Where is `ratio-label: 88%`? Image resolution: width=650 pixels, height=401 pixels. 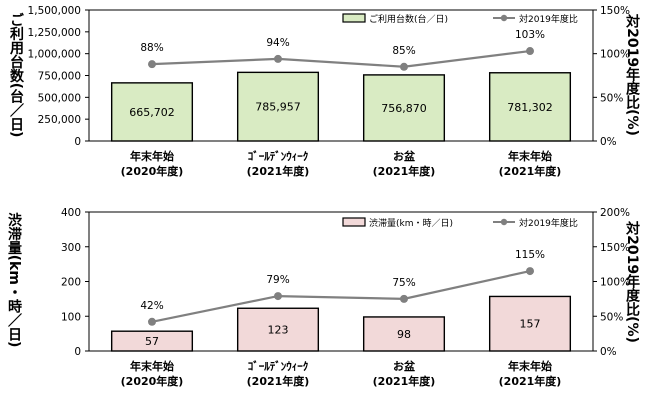
ratio-label: 88% is located at coordinates (151, 48).